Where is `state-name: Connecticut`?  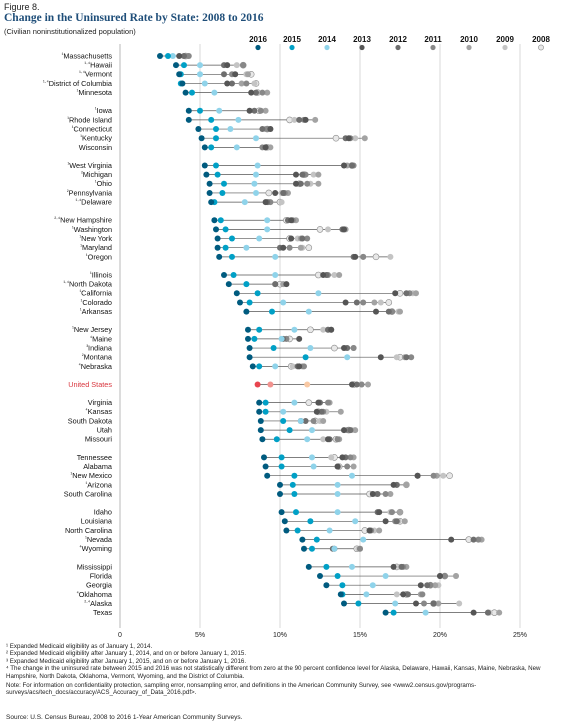 state-name: Connecticut is located at coordinates (92, 128).